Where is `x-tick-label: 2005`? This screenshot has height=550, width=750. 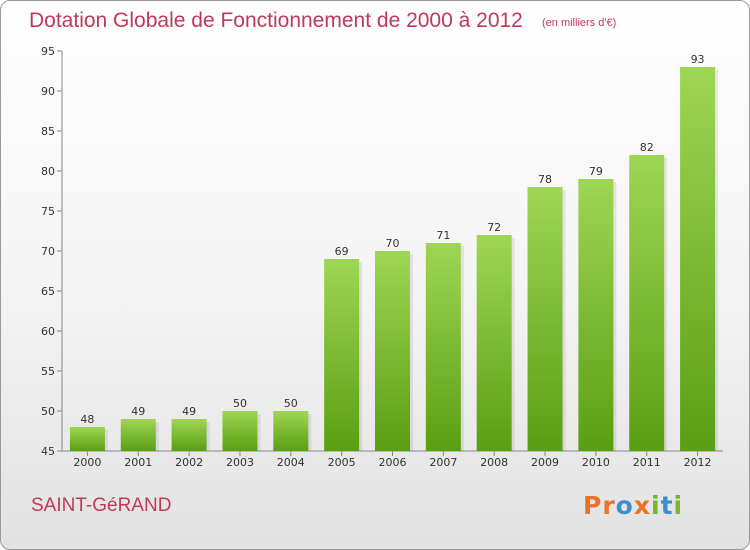
x-tick-label: 2005 is located at coordinates (342, 462).